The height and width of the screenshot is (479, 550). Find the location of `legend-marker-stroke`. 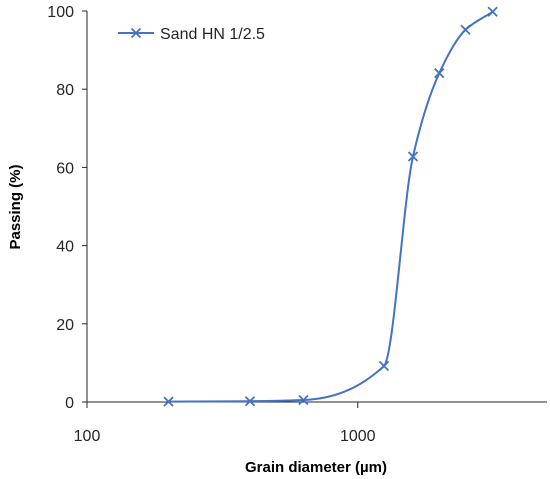

legend-marker-stroke is located at coordinates (136, 33).